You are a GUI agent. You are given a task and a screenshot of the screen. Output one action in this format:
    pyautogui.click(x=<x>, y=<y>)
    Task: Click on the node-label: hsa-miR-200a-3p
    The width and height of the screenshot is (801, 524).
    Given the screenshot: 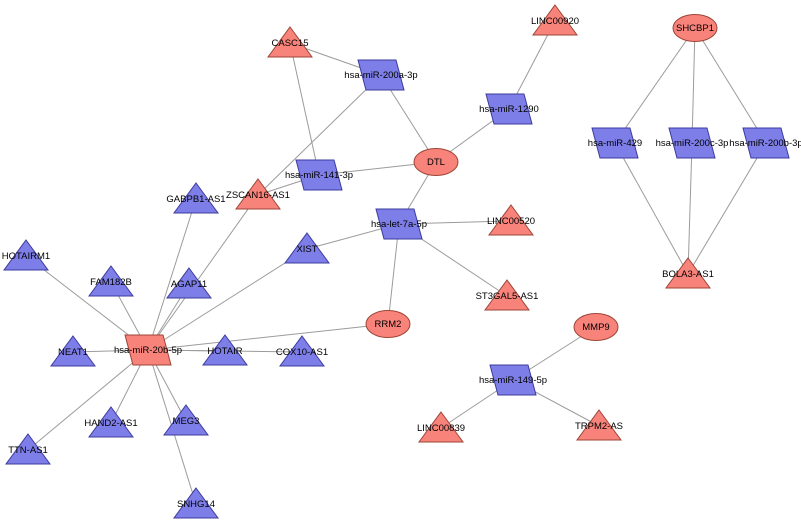 What is the action you would take?
    pyautogui.click(x=380, y=75)
    